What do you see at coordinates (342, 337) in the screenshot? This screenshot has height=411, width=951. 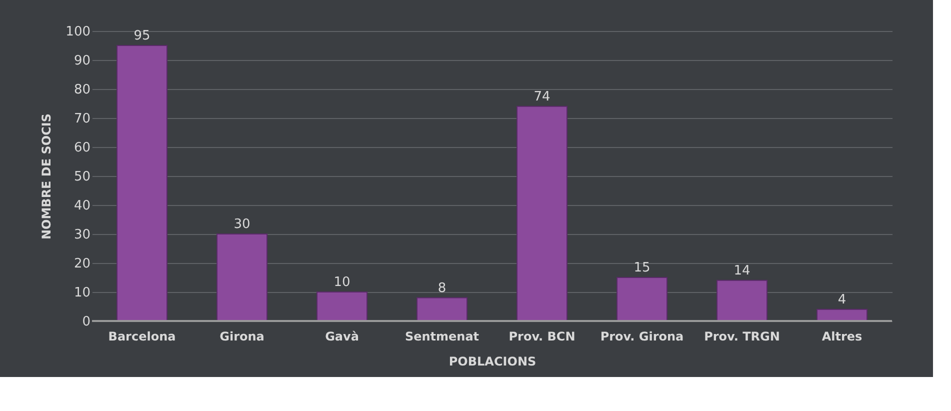 I see `x-tick-label: Gavà` at bounding box center [342, 337].